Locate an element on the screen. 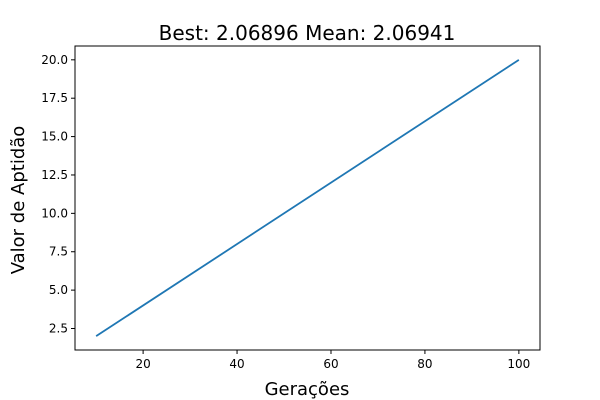 This screenshot has width=600, height=400. y-tick-label: 17.5 is located at coordinates (54, 98).